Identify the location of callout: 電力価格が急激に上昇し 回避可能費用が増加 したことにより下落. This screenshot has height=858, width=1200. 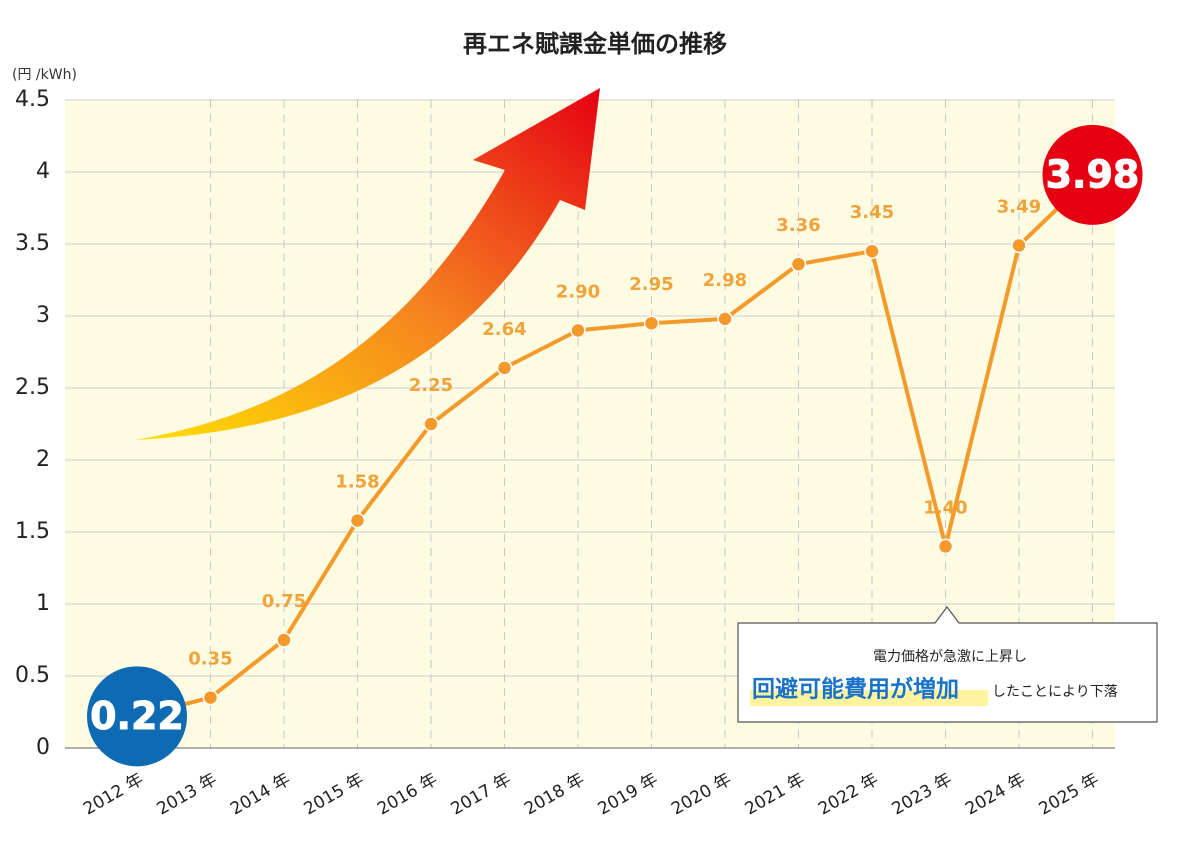
(947, 664).